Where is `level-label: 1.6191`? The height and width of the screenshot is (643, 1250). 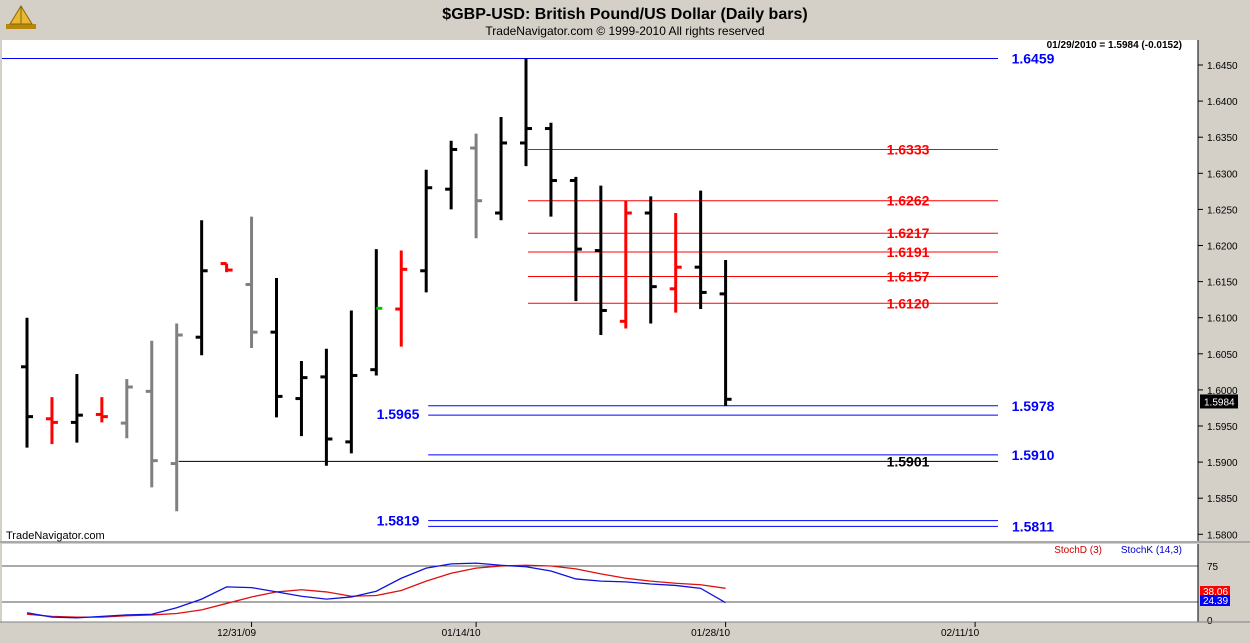
level-label: 1.6191 is located at coordinates (908, 252).